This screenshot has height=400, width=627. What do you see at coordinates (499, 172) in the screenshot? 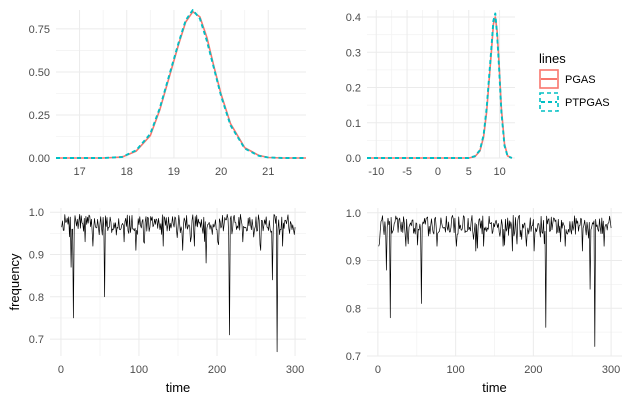
I see `x-tick-label: 10` at bounding box center [499, 172].